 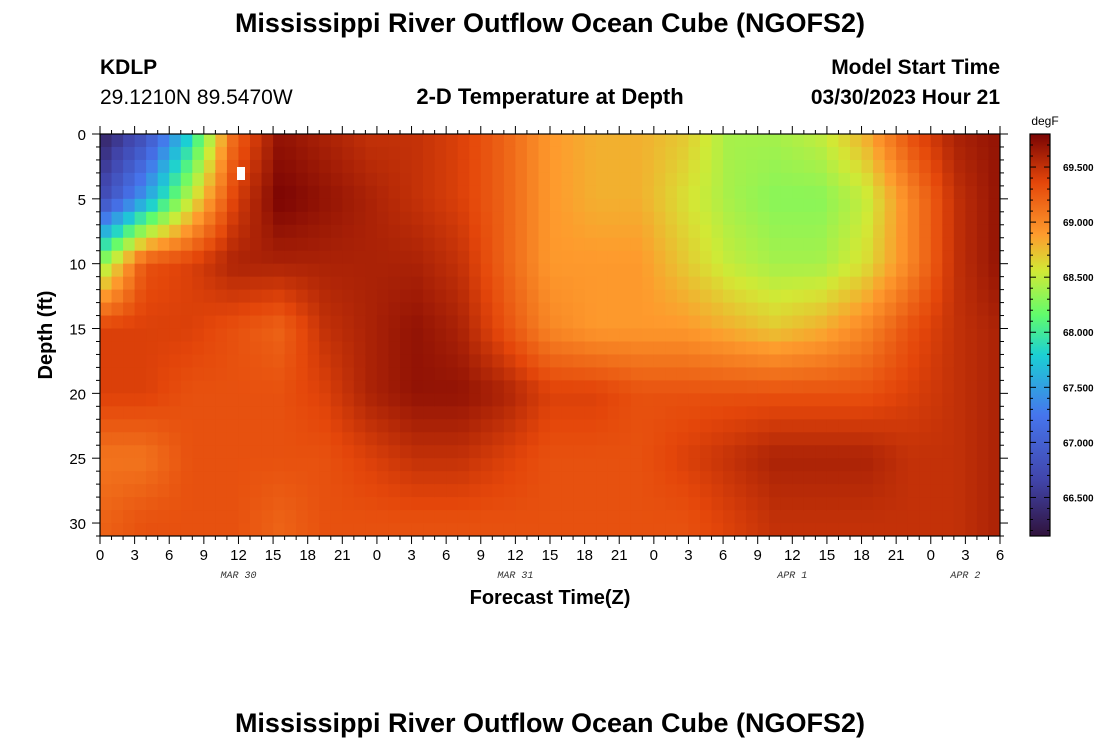 What do you see at coordinates (1044, 121) in the screenshot?
I see `colorbar-unit: degF` at bounding box center [1044, 121].